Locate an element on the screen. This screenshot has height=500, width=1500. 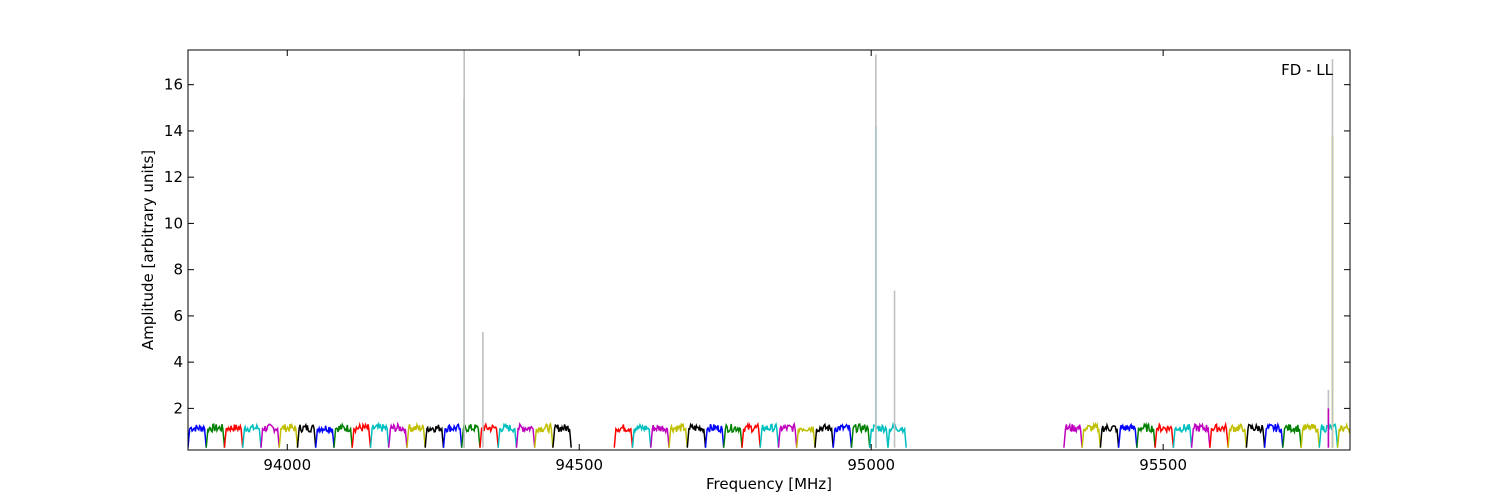
y-tick-label: 12 is located at coordinates (173, 177).